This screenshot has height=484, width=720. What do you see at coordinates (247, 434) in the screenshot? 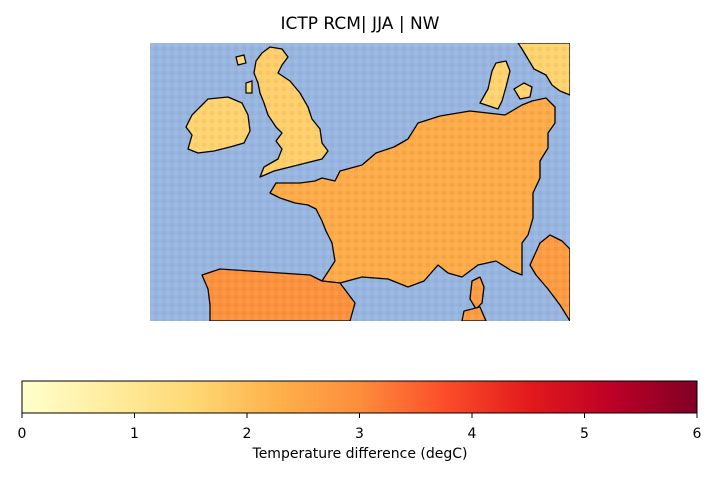
I see `colorbar-tick-label: 2` at bounding box center [247, 434].